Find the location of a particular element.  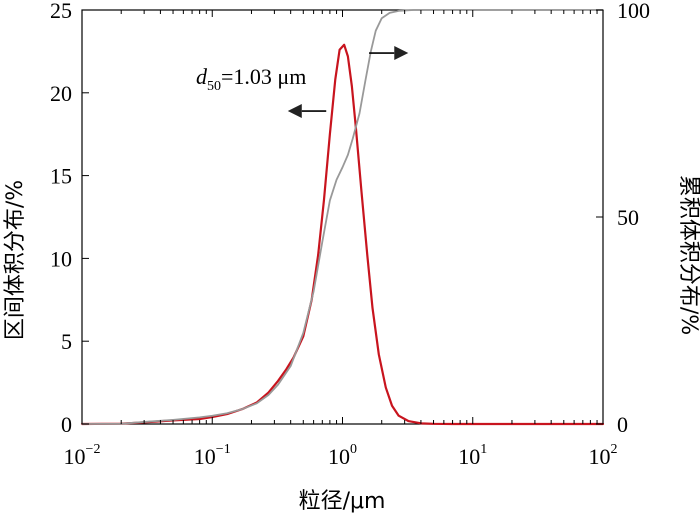

x-tick-exponent: 2 is located at coordinates (614, 449).